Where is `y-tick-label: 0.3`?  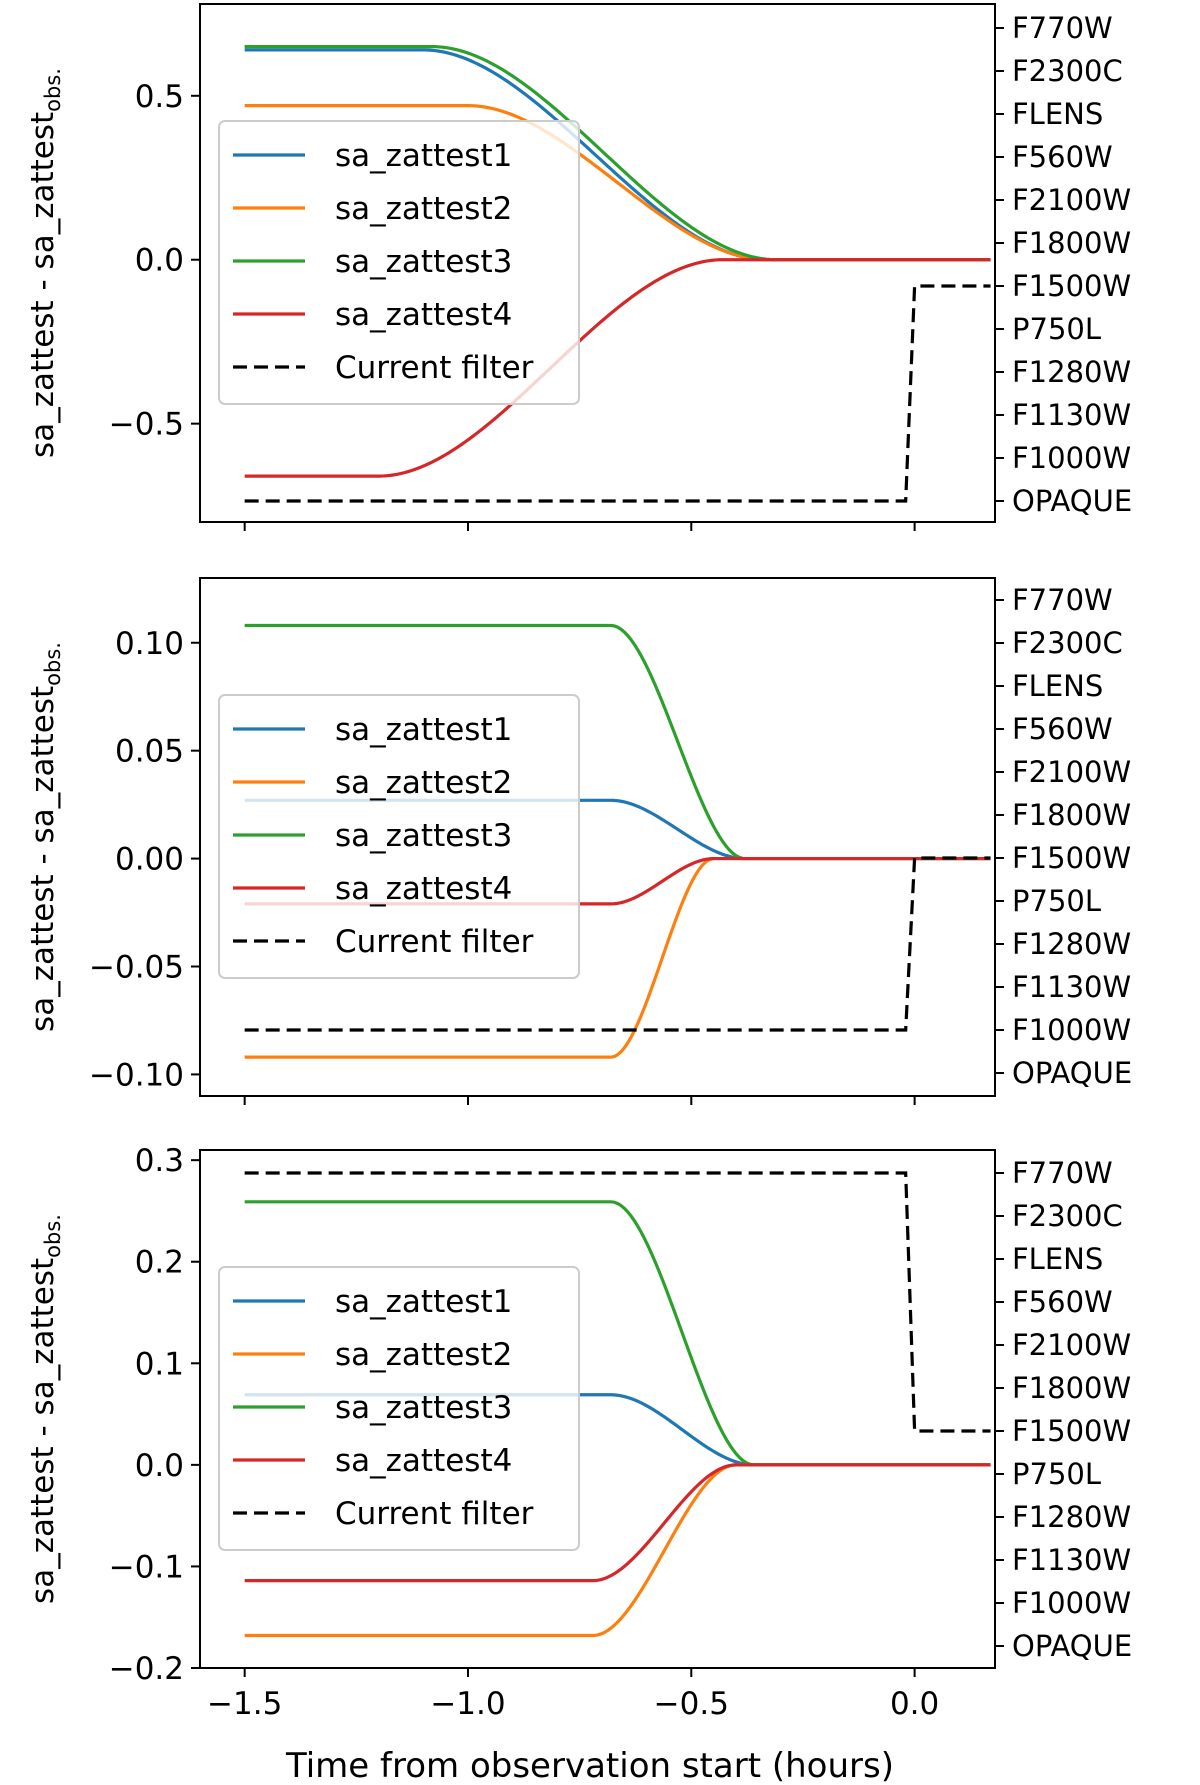 y-tick-label: 0.3 is located at coordinates (159, 1161).